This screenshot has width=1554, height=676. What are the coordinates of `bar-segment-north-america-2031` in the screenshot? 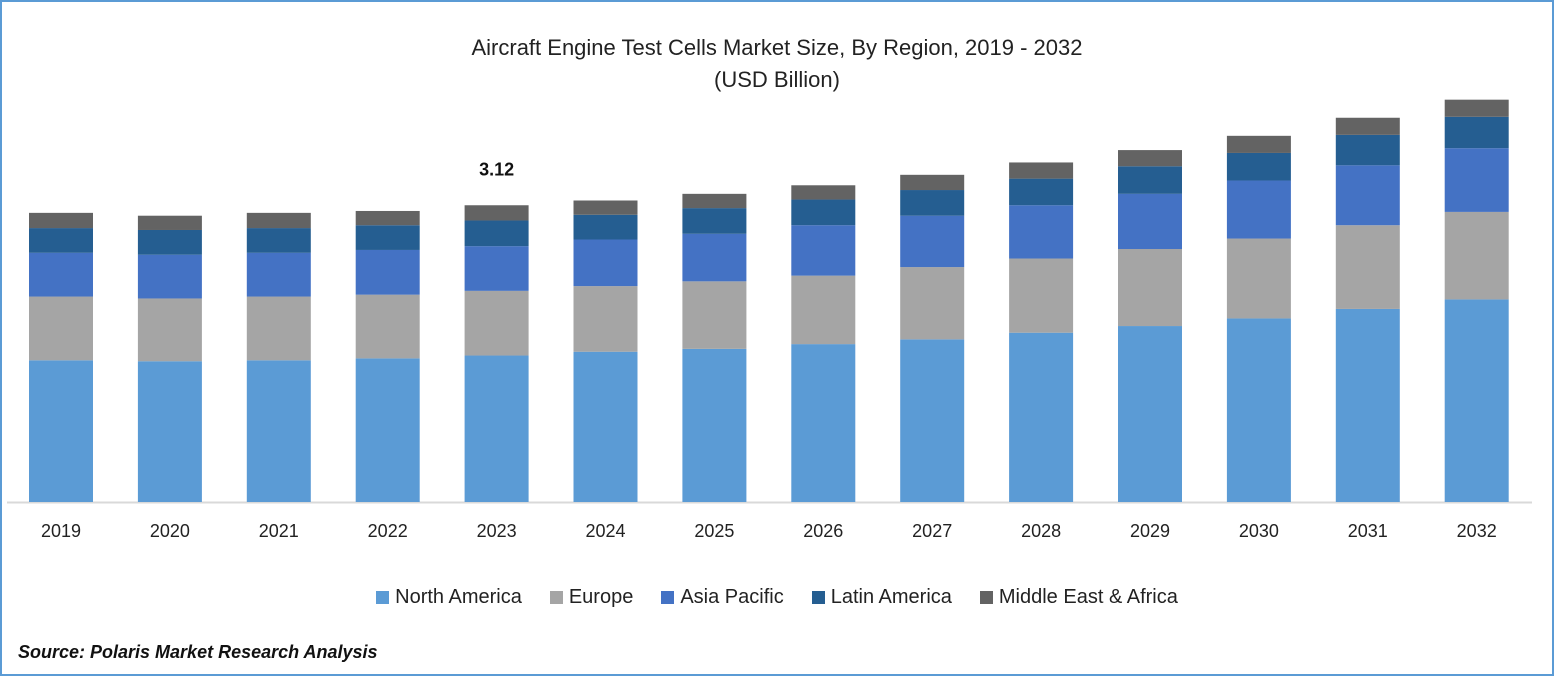 It's located at (1367, 405).